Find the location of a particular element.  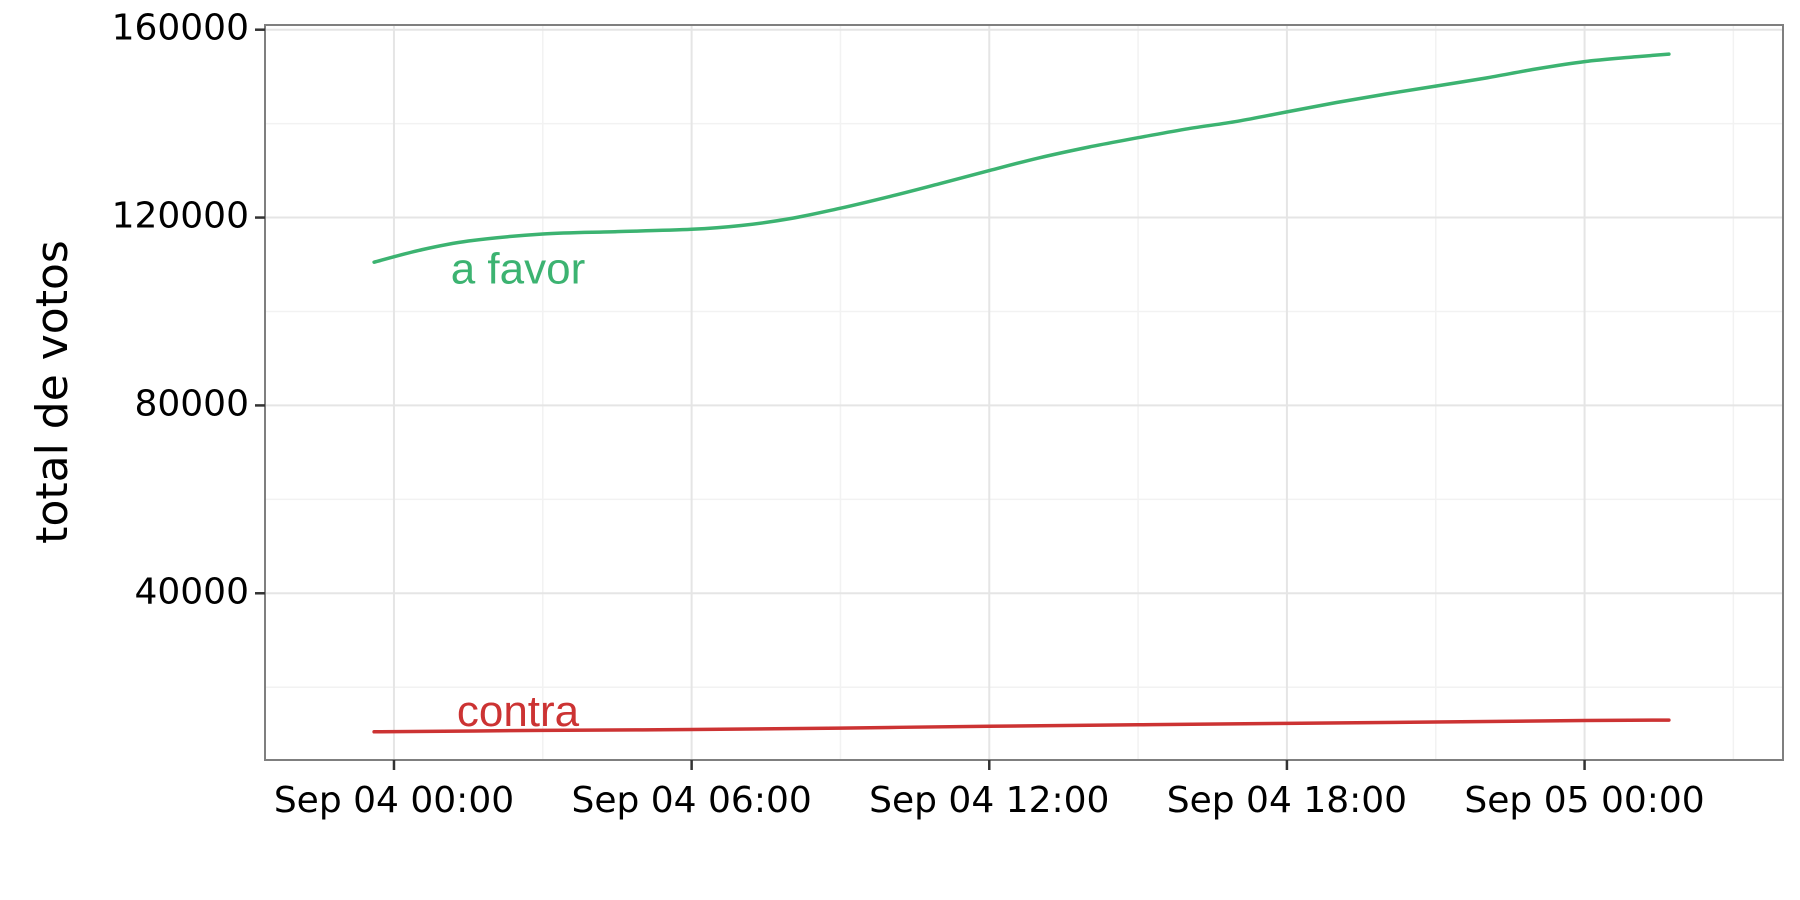

x-tick-label: Sep 05 00:00 is located at coordinates (1584, 800).